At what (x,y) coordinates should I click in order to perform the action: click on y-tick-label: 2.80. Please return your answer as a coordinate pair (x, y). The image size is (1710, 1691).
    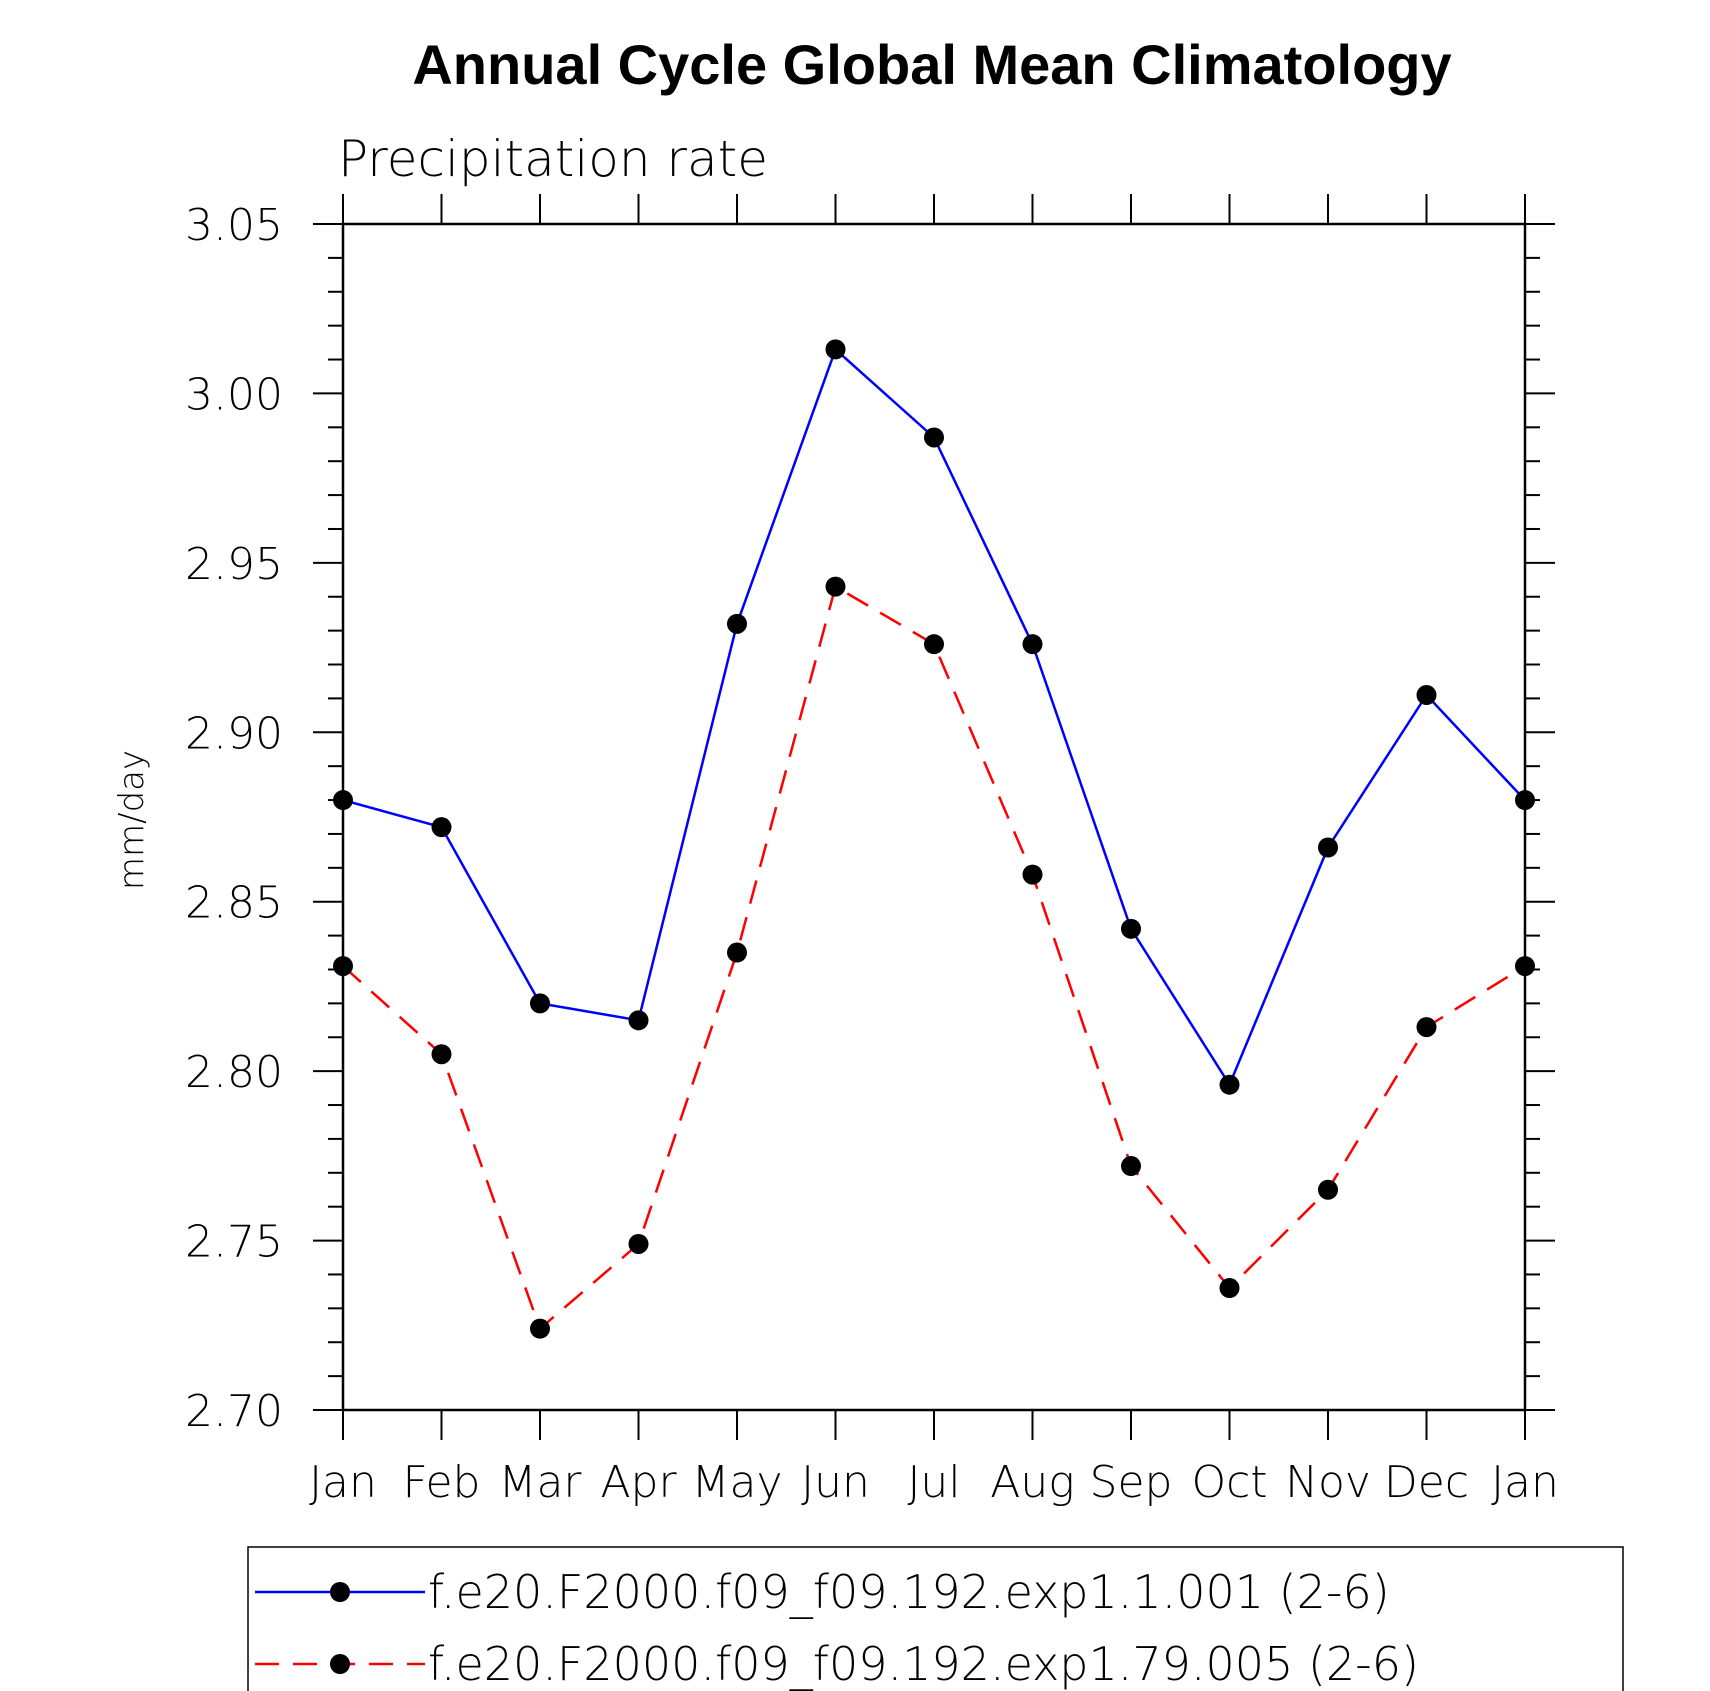
    Looking at the image, I should click on (234, 1072).